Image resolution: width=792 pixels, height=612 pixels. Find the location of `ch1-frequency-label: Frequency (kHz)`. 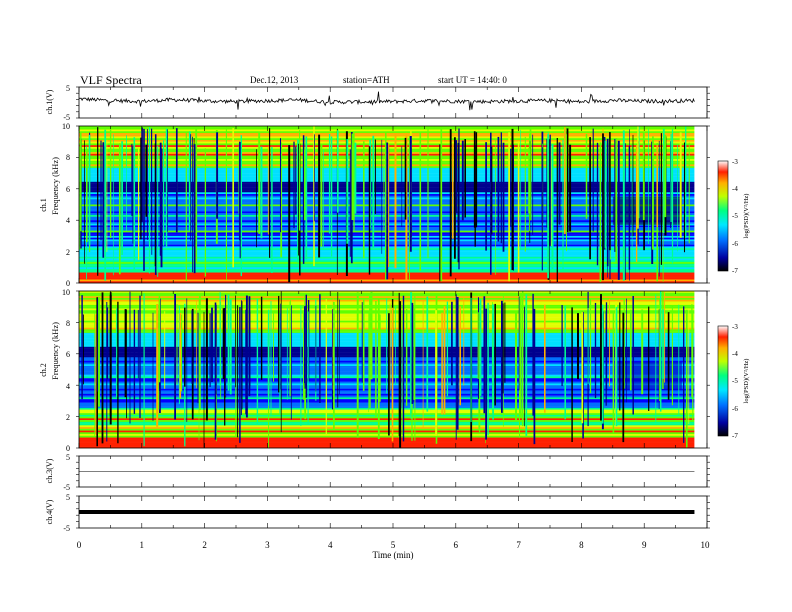

ch1-frequency-label: Frequency (kHz) is located at coordinates (55, 186).